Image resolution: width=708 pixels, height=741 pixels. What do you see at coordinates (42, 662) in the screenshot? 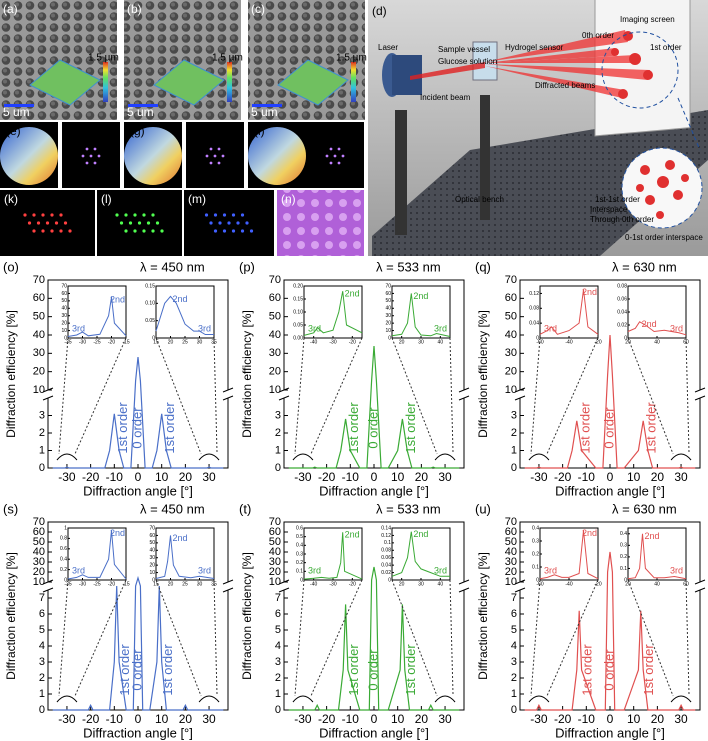
I see `y-tick-label: 3` at bounding box center [42, 662].